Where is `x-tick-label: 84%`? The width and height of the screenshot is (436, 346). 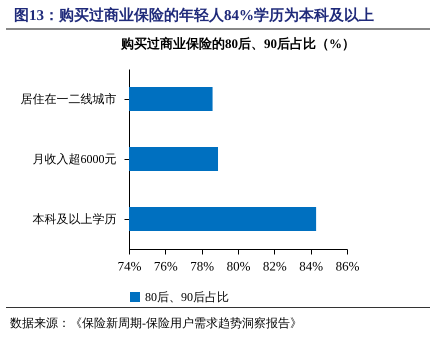
x-tick-label: 84% is located at coordinates (311, 266).